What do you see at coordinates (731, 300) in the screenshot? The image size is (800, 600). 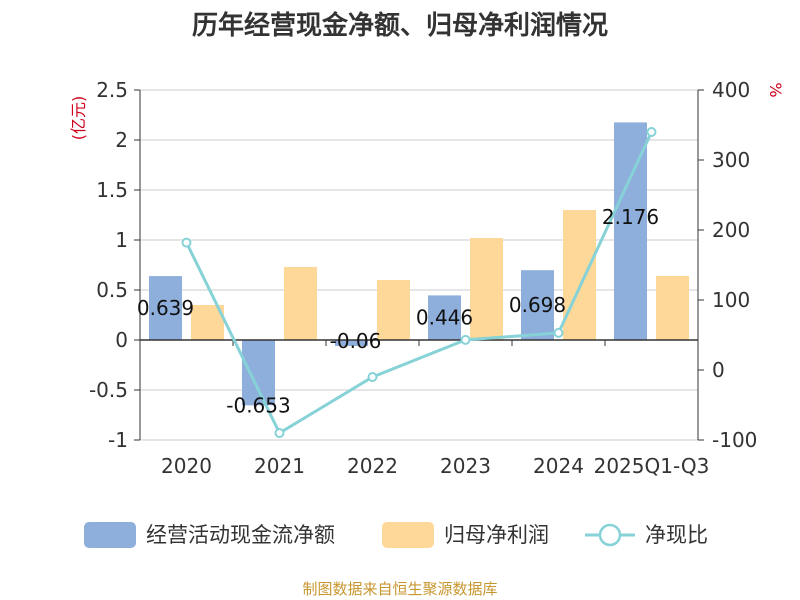 I see `right-tick-label: 100` at bounding box center [731, 300].